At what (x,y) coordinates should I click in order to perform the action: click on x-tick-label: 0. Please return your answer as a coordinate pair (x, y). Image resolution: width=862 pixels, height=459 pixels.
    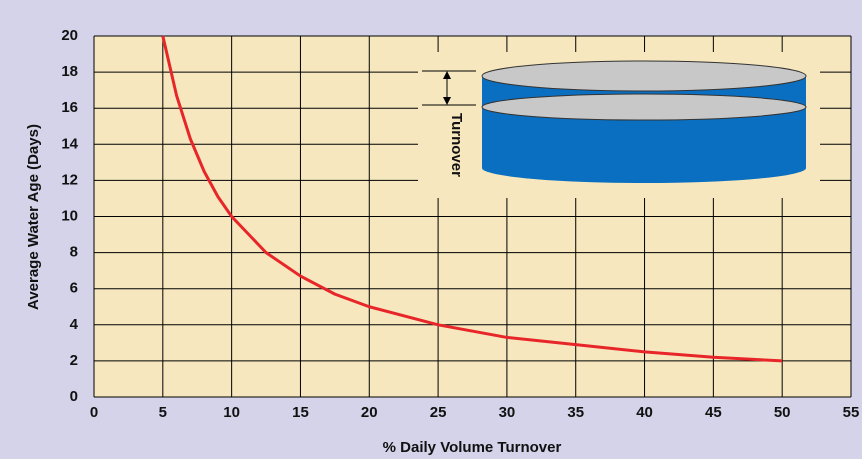
    Looking at the image, I should click on (94, 412).